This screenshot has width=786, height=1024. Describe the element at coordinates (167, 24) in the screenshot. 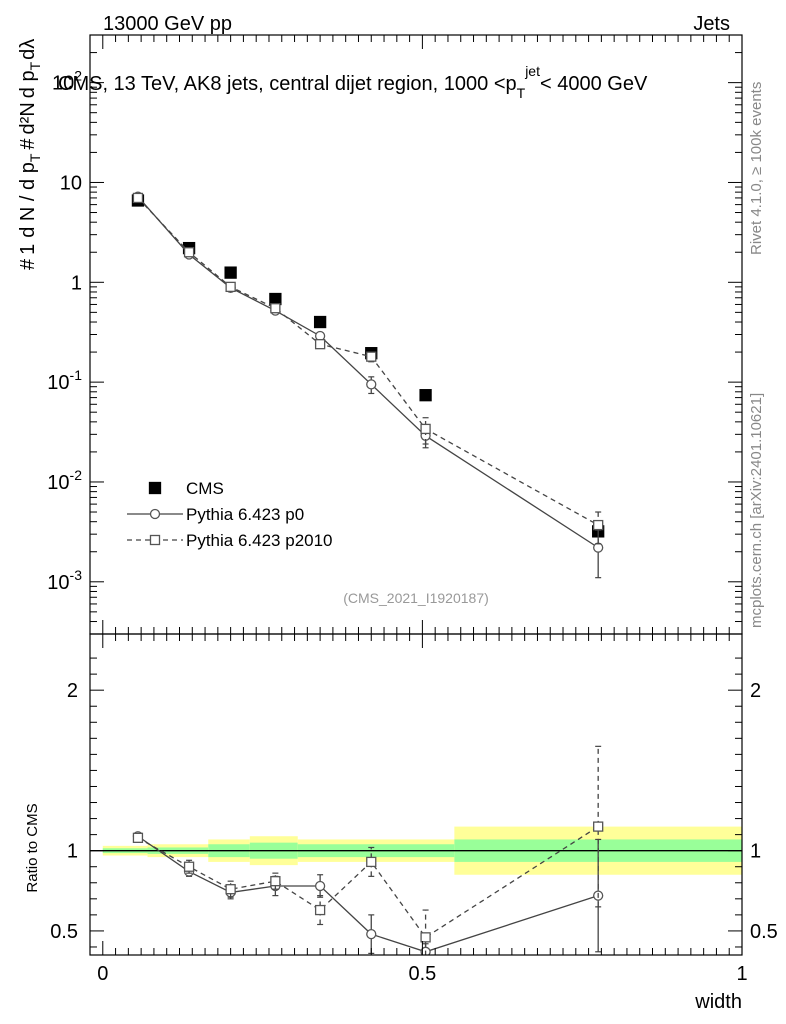

I see `energy-label: 13000 GeV pp` at that location.